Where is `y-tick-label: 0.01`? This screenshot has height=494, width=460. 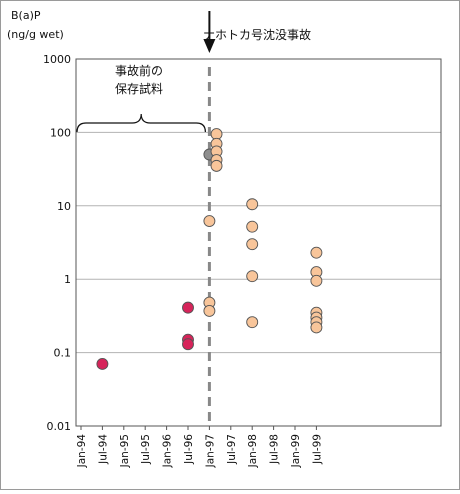 y-tick-label: 0.01 is located at coordinates (59, 426).